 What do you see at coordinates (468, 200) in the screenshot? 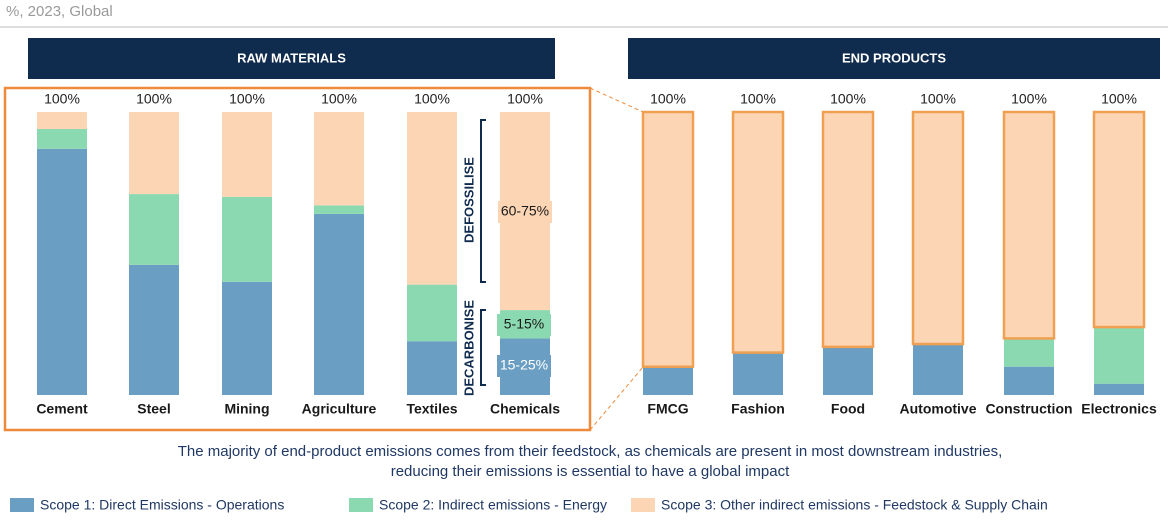
I see `annotation: DEFOSSILISE` at bounding box center [468, 200].